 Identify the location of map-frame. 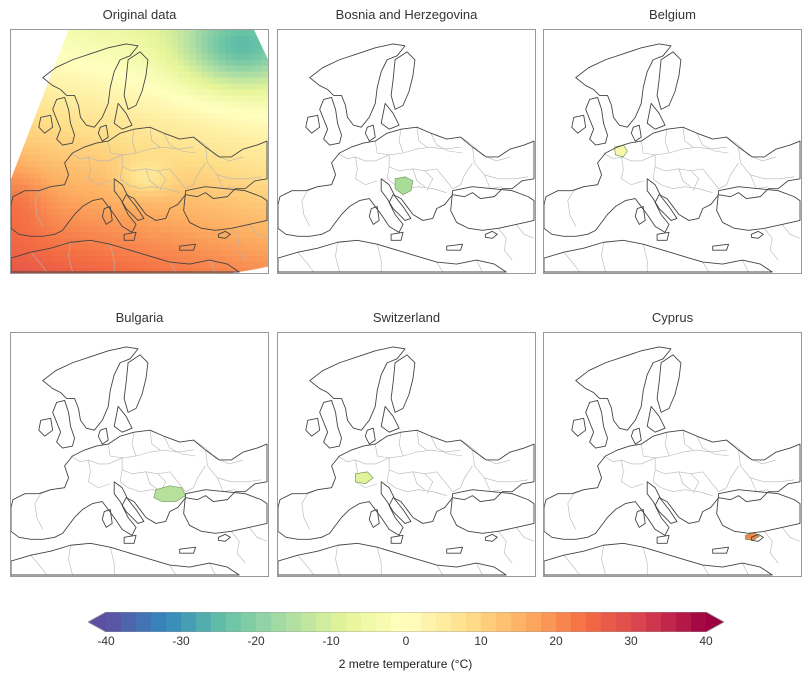
(139, 151).